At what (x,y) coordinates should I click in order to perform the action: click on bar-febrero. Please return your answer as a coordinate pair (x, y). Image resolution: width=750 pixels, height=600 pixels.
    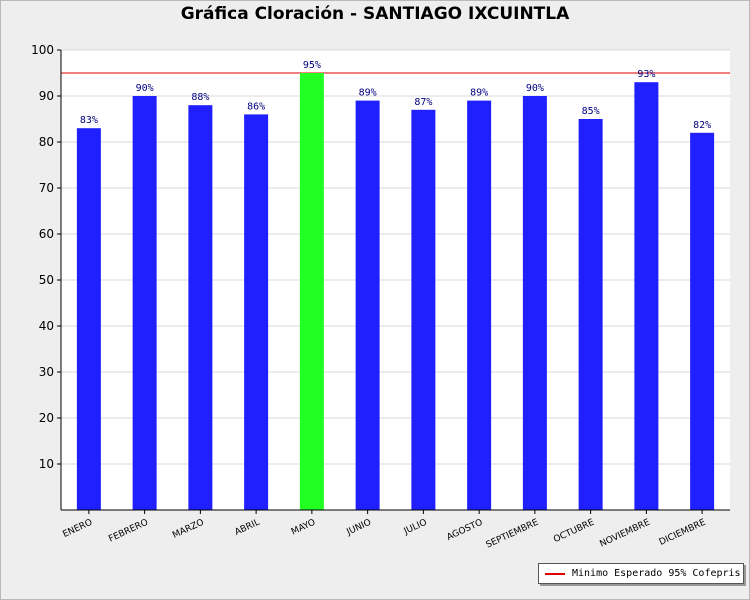
    Looking at the image, I should click on (144, 303).